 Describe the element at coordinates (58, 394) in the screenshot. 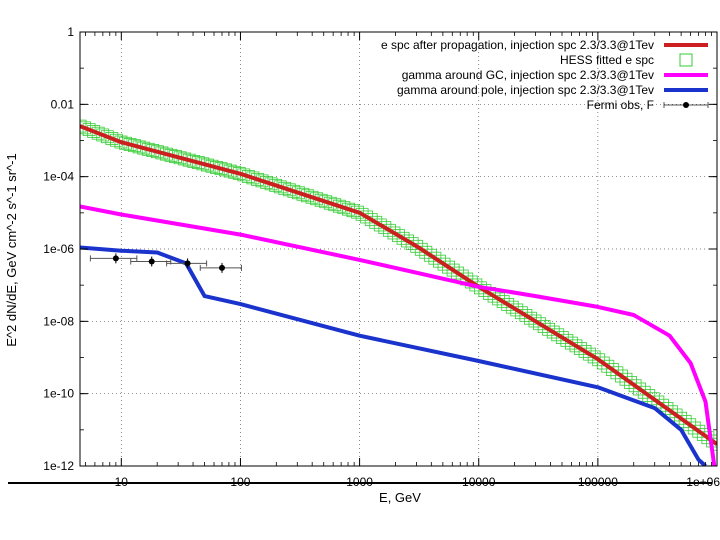

I see `y-tick-label: 1e-10` at that location.